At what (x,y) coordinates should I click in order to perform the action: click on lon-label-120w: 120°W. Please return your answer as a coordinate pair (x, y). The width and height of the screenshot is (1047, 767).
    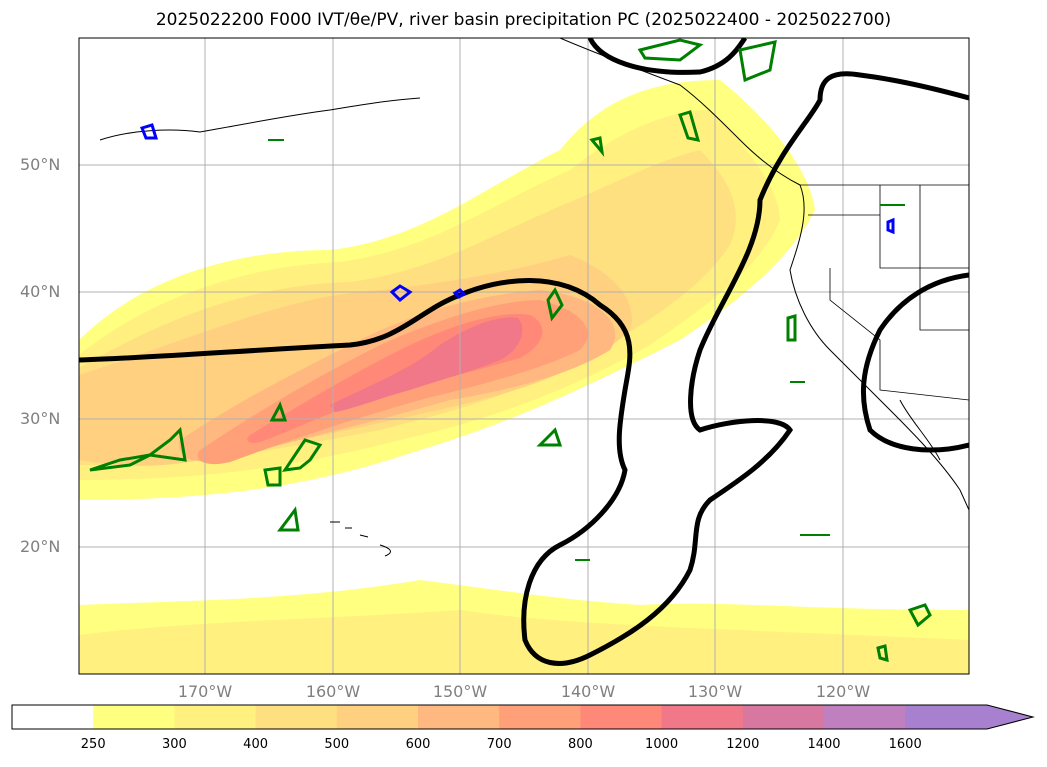
    Looking at the image, I should click on (843, 691).